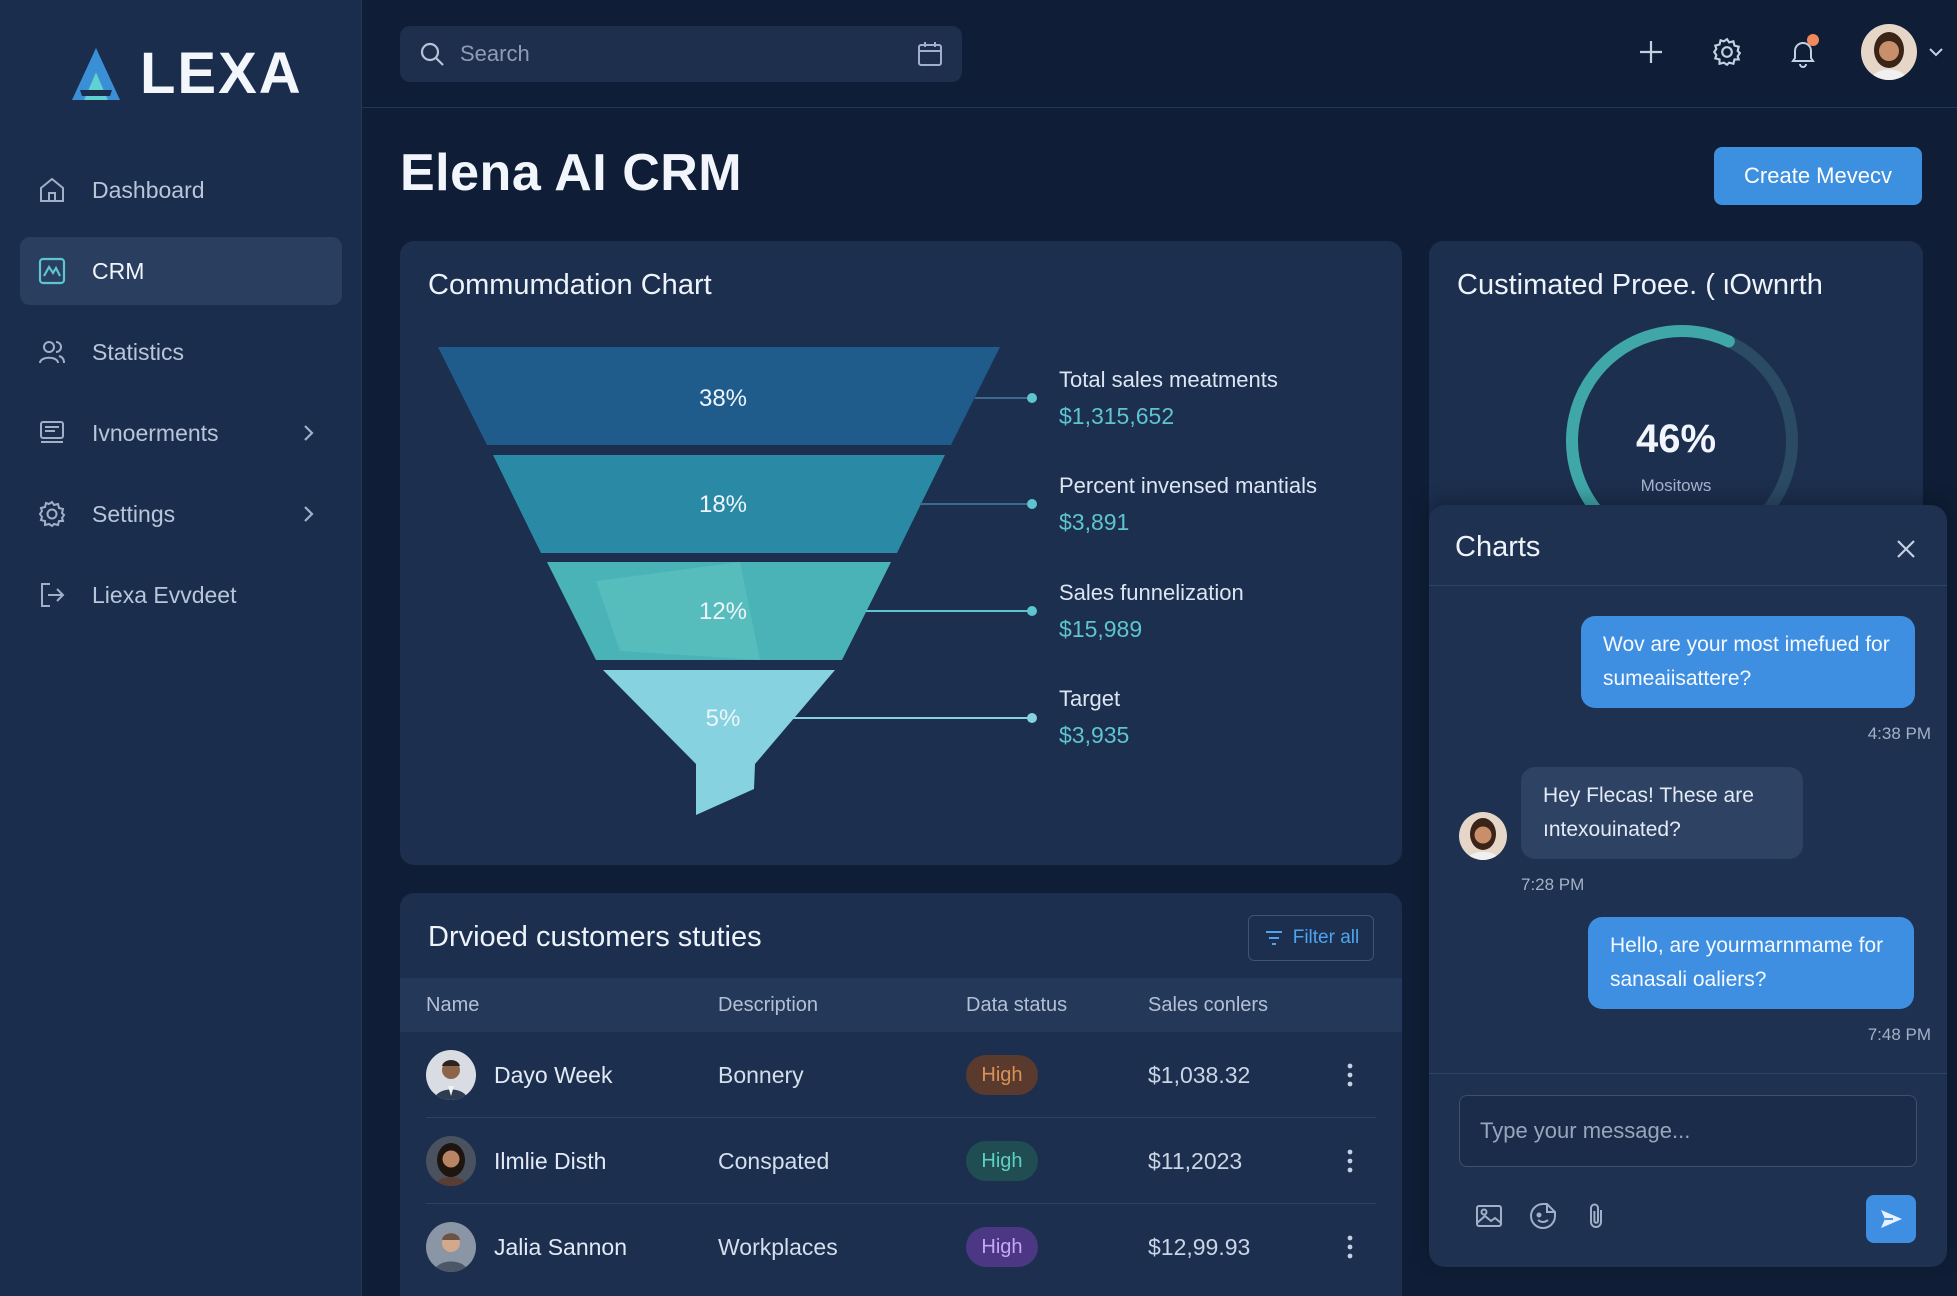 This screenshot has height=1296, width=1957. I want to click on funnel-metric: Target $3,935, so click(1094, 717).